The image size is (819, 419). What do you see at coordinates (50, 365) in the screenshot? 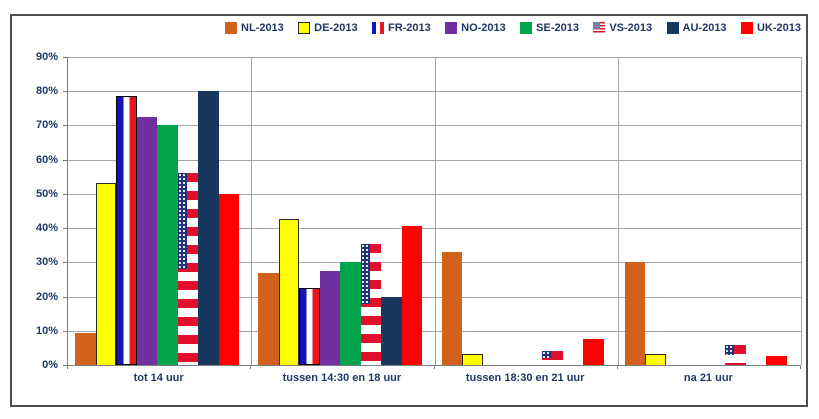
I see `y-tick-label: 0%` at bounding box center [50, 365].